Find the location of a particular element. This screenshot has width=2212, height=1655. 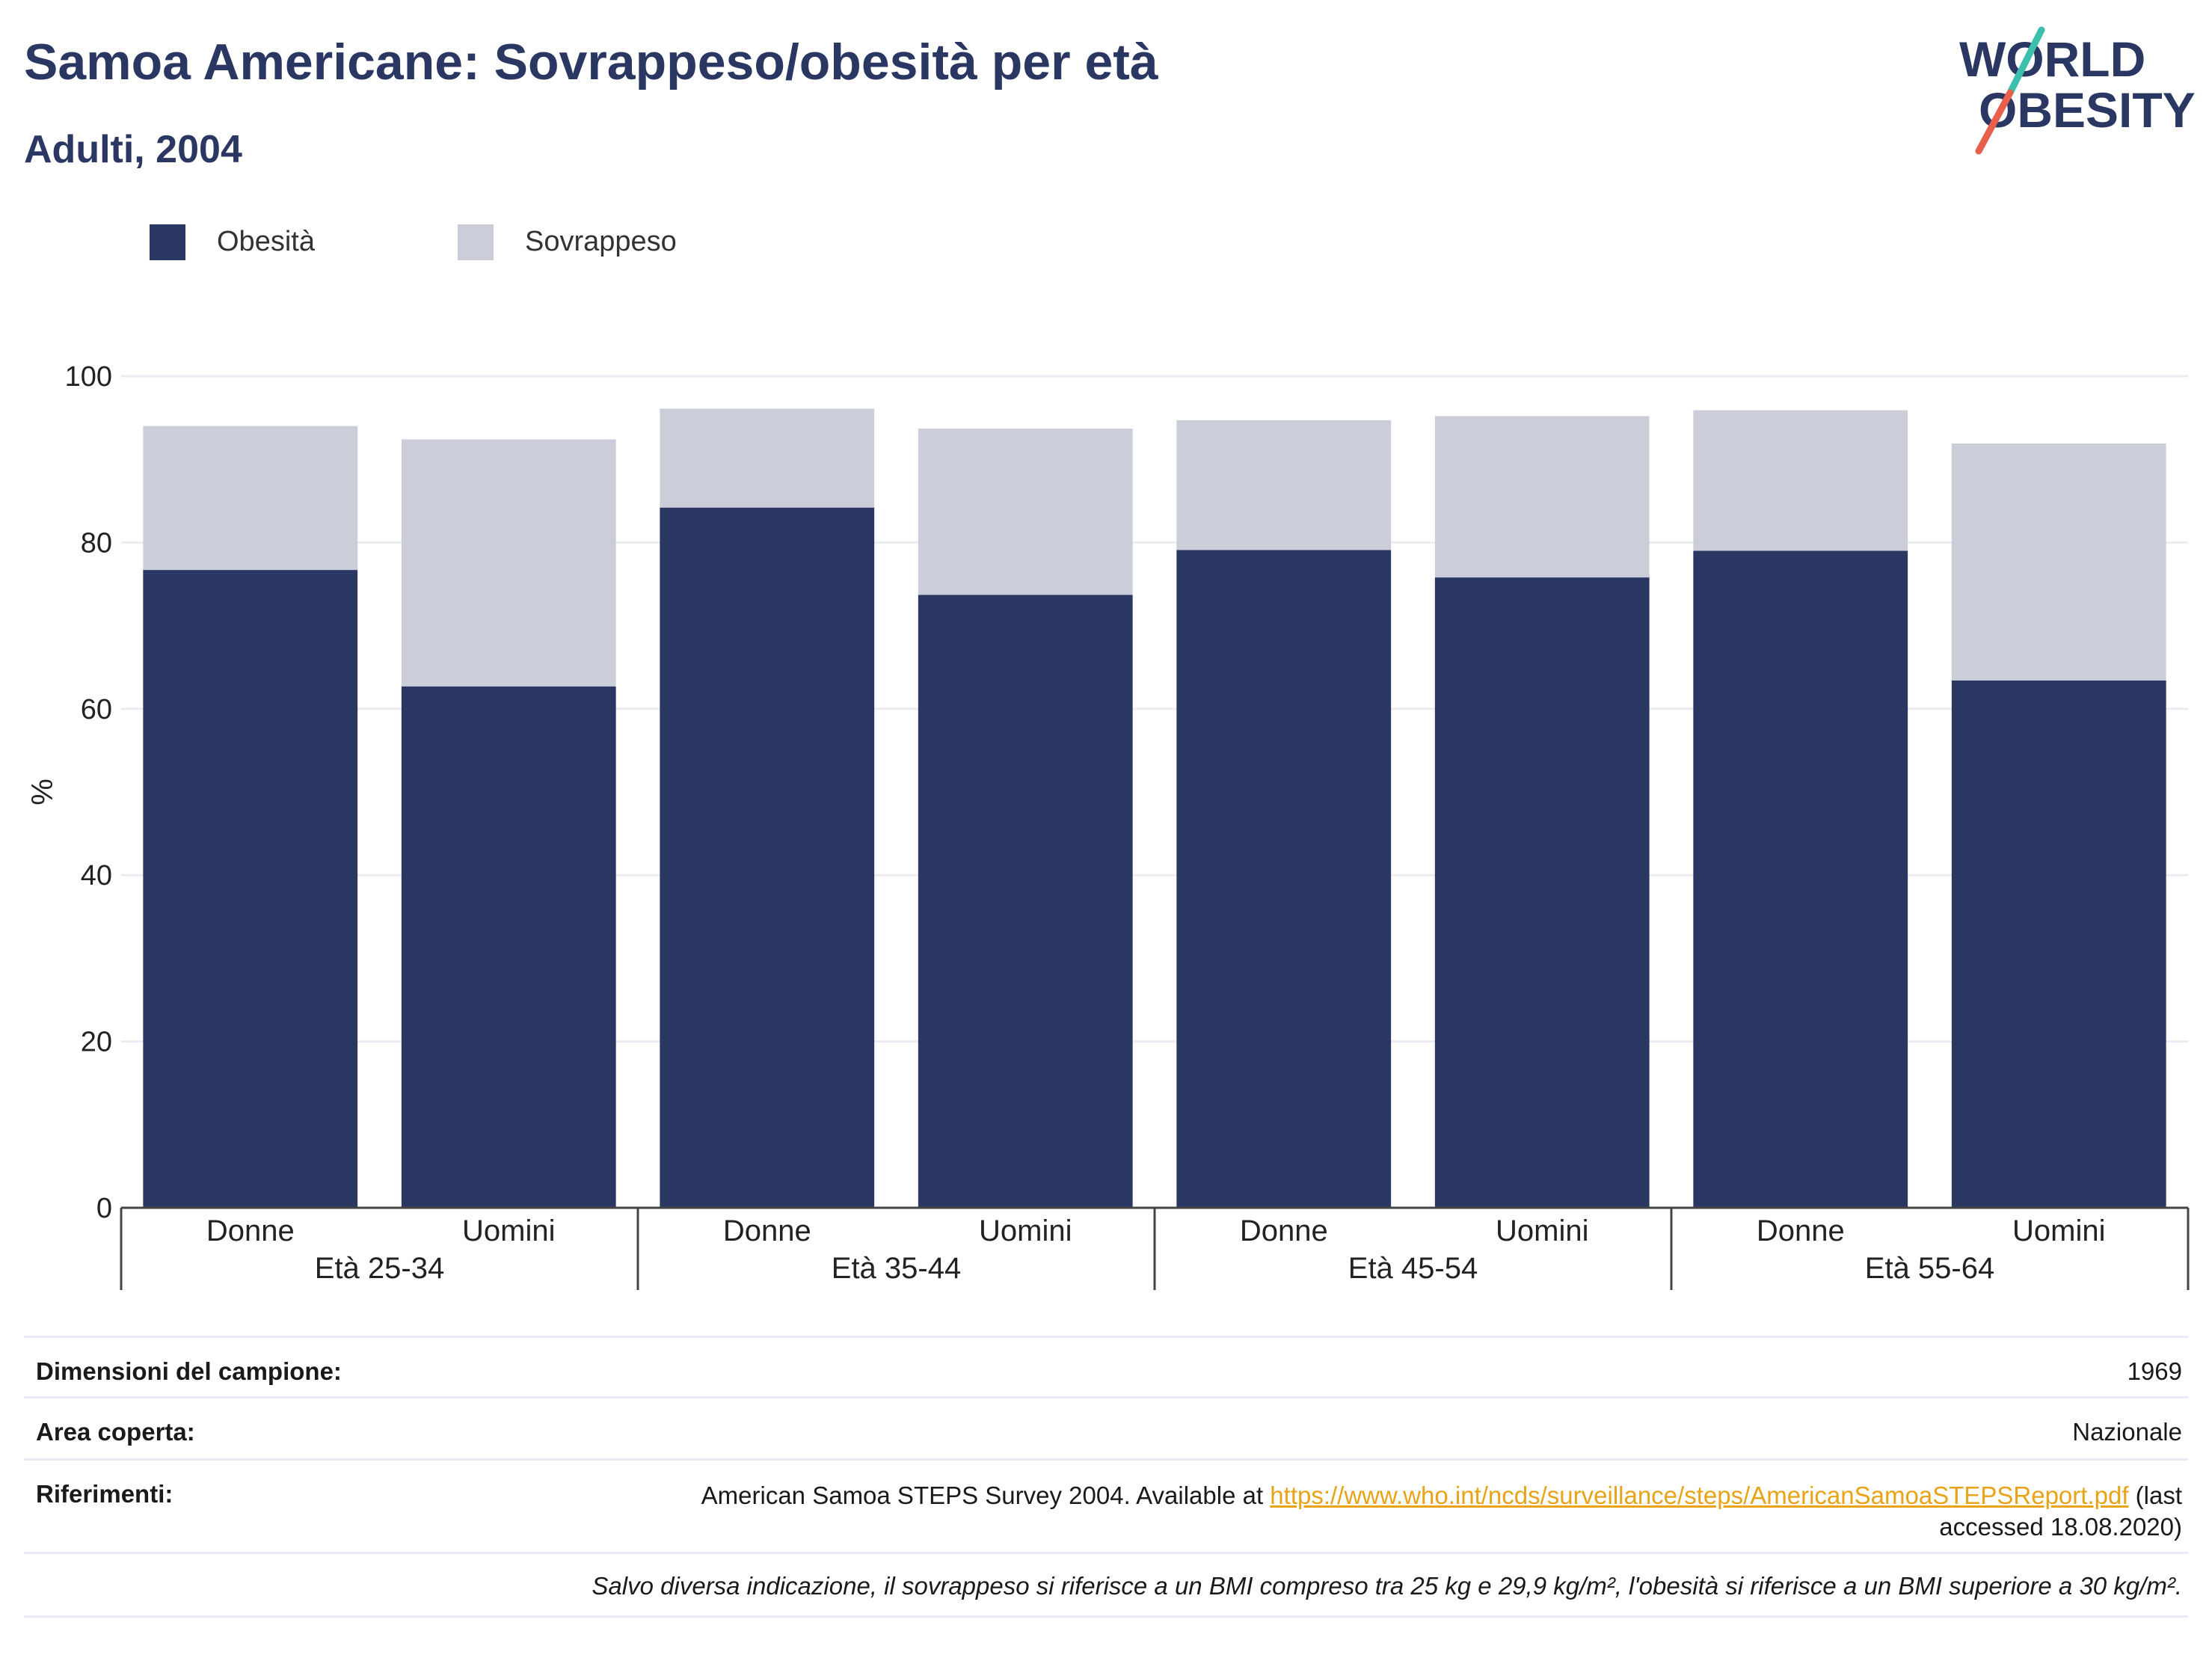

sample-size-value: 1969 is located at coordinates (2154, 1371).